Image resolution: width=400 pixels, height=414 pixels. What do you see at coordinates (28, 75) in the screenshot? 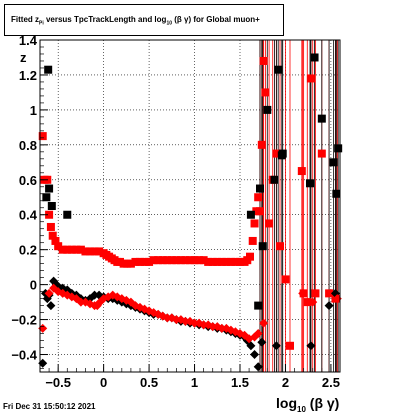
I see `y-tick-label: 1.2` at bounding box center [28, 75].